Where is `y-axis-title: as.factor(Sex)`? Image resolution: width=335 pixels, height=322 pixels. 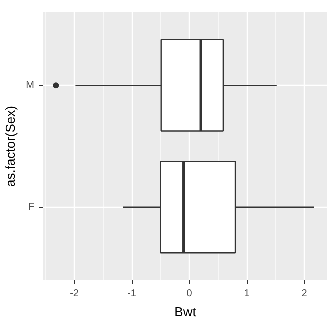
y-axis-title: as.factor(Sex) is located at coordinates (10, 146).